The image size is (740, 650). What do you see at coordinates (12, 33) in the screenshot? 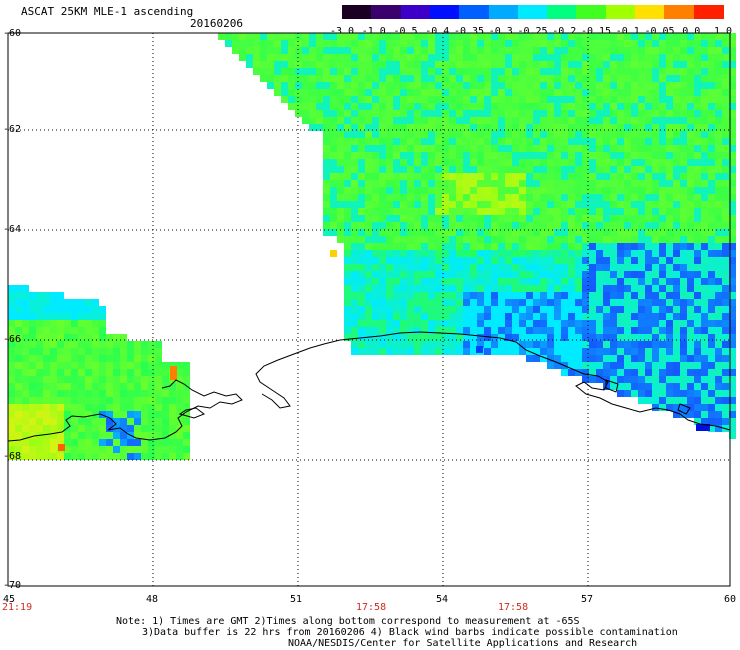
I see `lat-label-60: -60` at bounding box center [12, 33].